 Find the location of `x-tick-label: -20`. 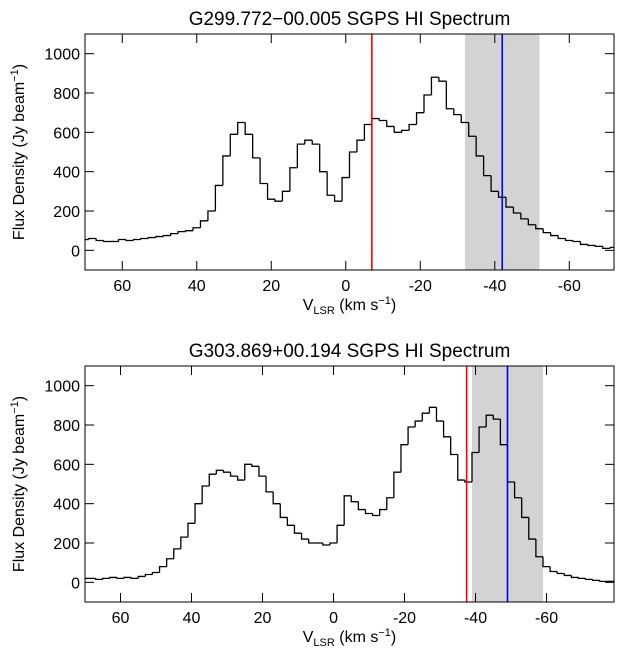

x-tick-label: -20 is located at coordinates (420, 286).